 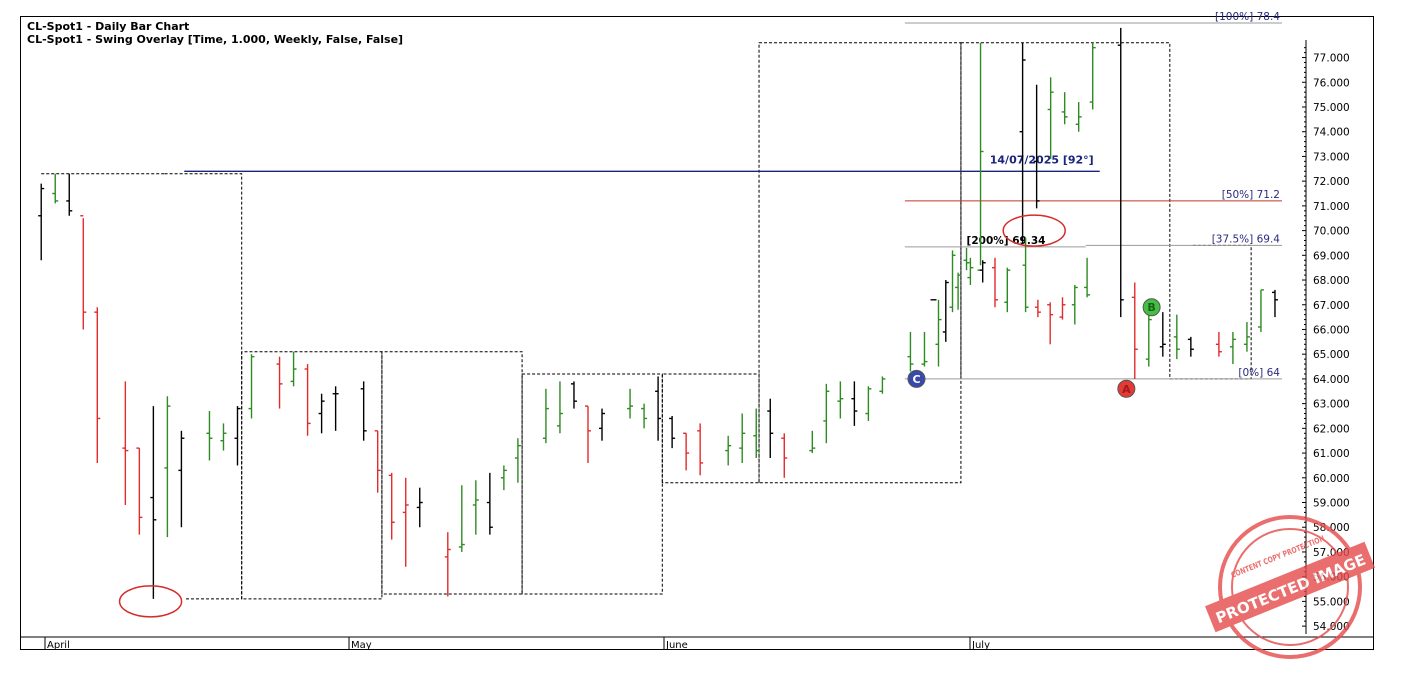 What do you see at coordinates (1331, 207) in the screenshot?
I see `y-tick-label: 71.000` at bounding box center [1331, 207].